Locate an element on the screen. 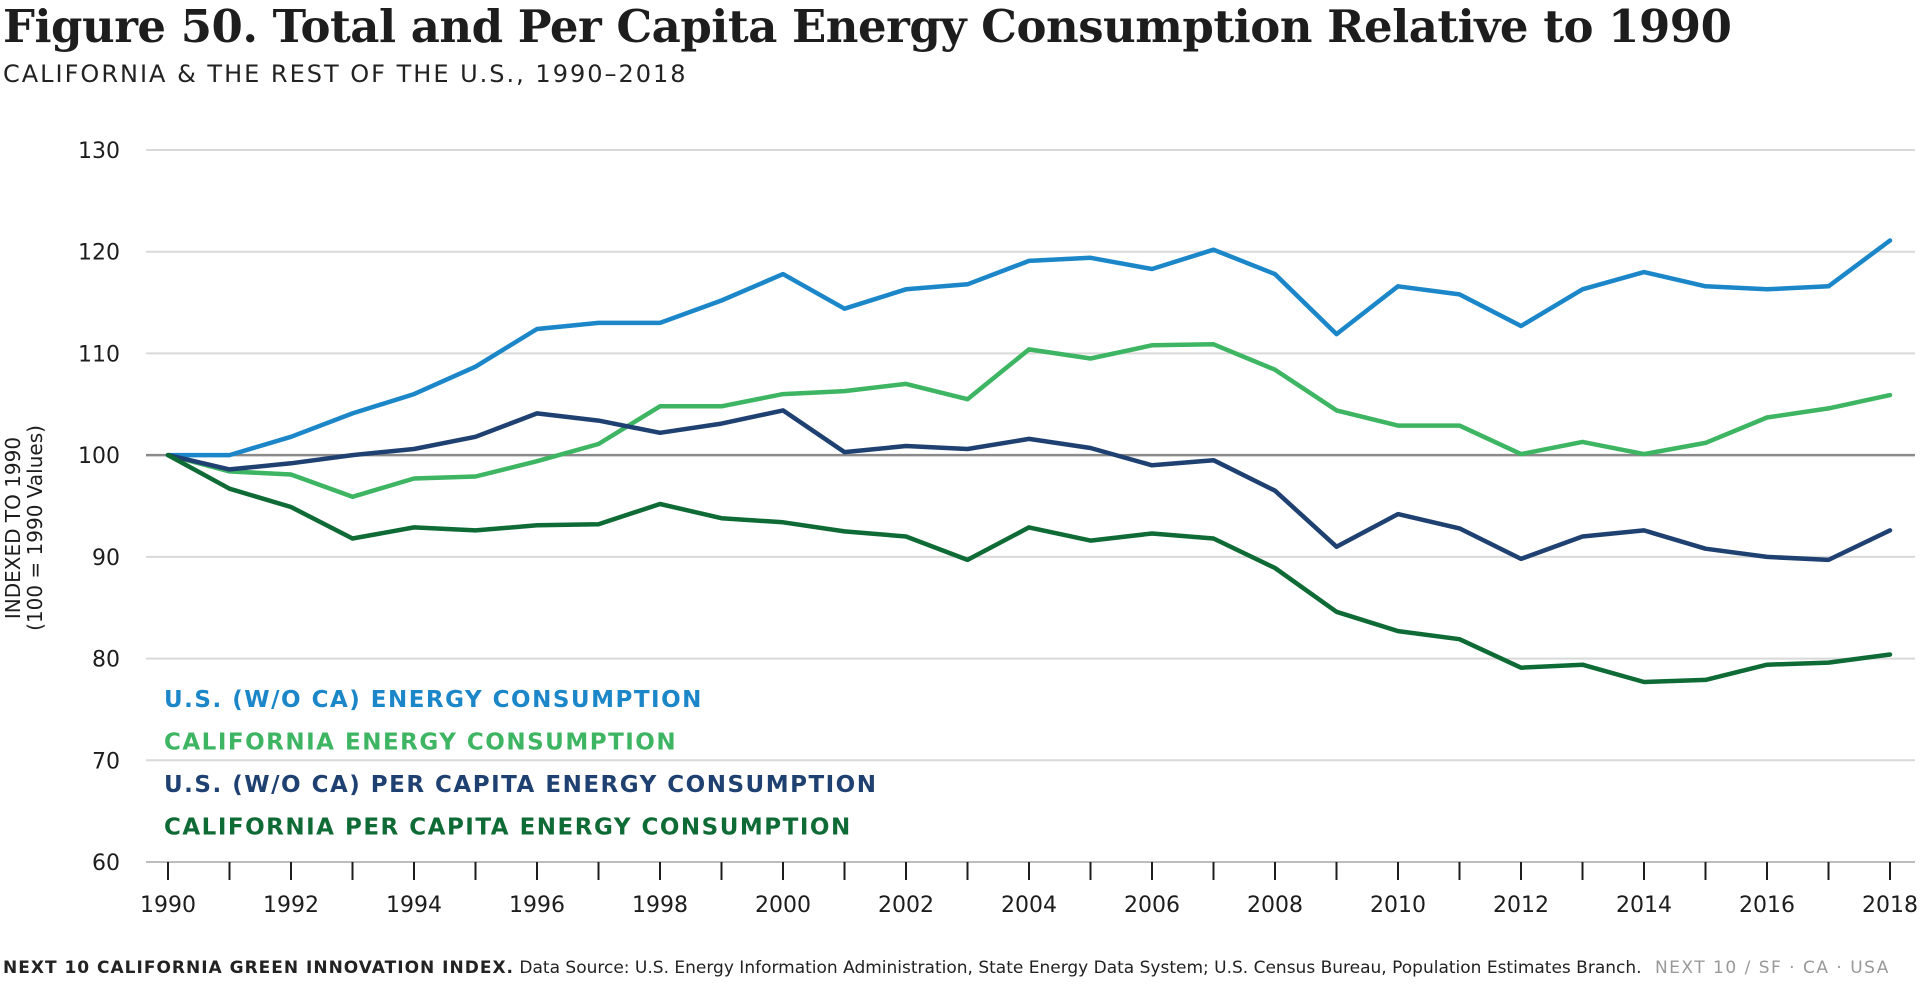 The width and height of the screenshot is (1920, 989). x-tick-label: 1998 is located at coordinates (660, 905).